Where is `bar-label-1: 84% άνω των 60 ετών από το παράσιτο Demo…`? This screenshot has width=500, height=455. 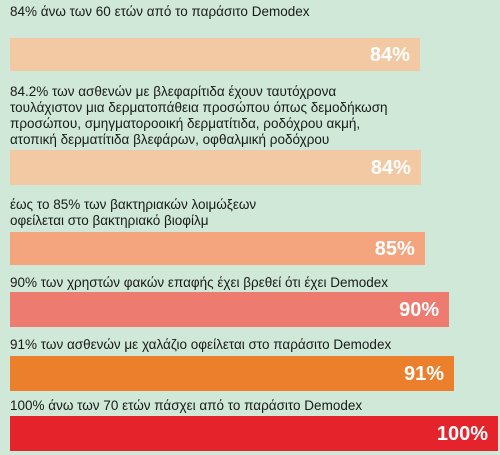 bar-label-1: 84% άνω των 60 ετών από το παράσιτο Demo… is located at coordinates (160, 11).